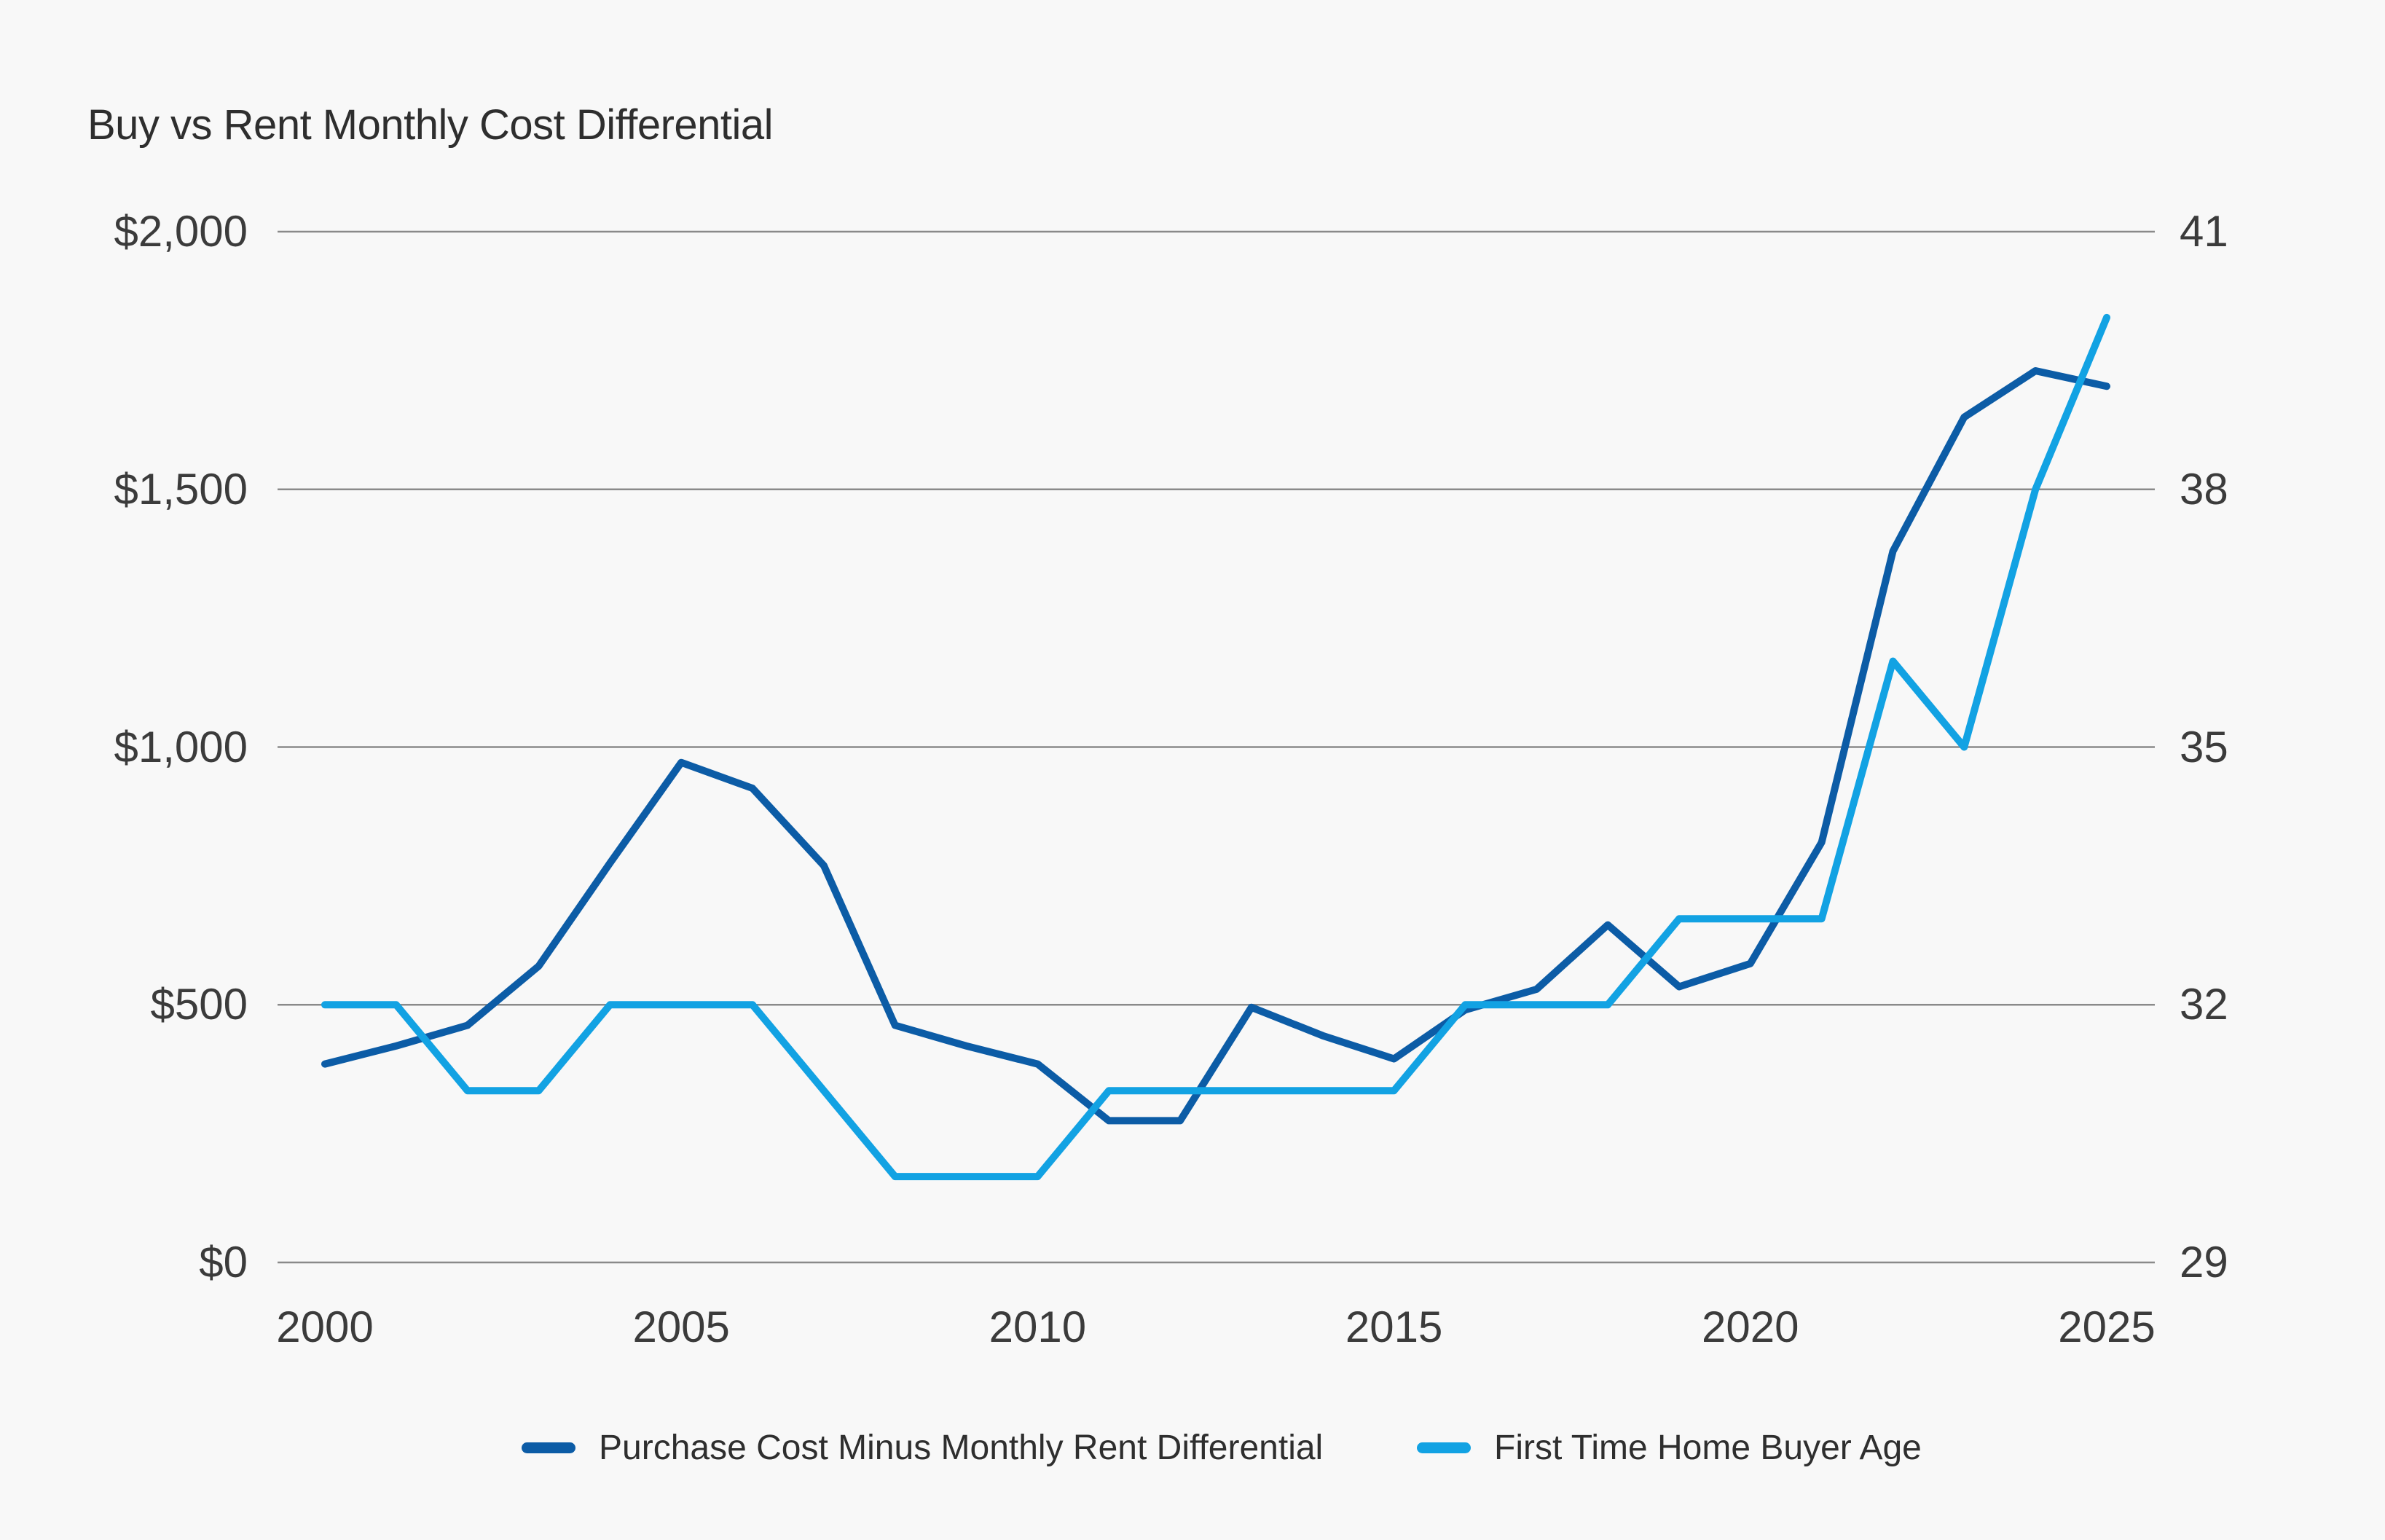  Describe the element at coordinates (430, 125) in the screenshot. I see `chart-title: Buy vs Rent Monthly Cost Differential` at that location.